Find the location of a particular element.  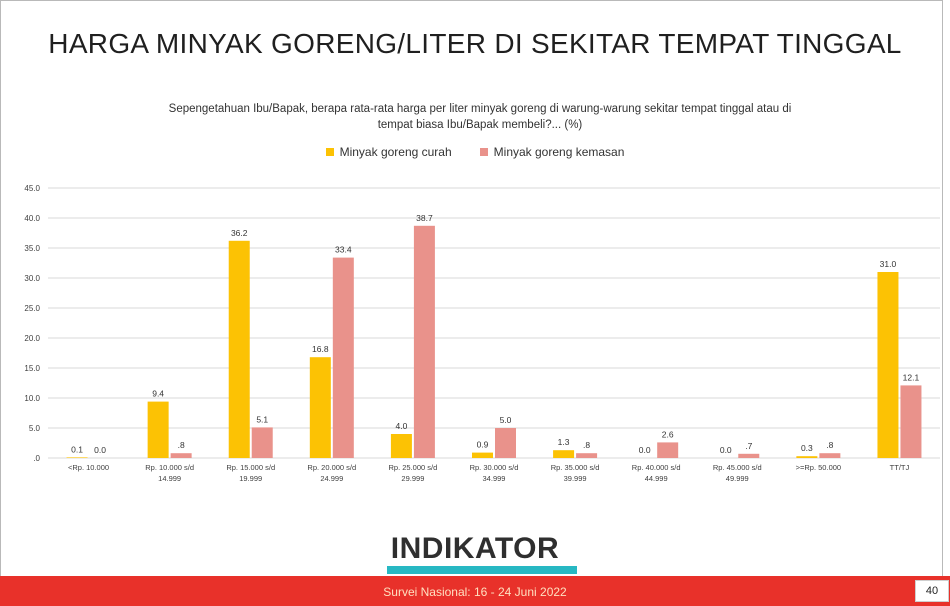

legend-swatch-curah is located at coordinates (329, 152).